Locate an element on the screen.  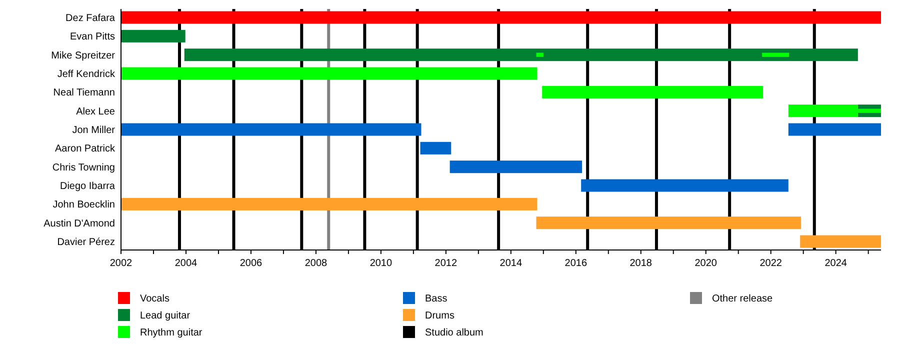
y-tick-label: Davier Pérez is located at coordinates (86, 242).